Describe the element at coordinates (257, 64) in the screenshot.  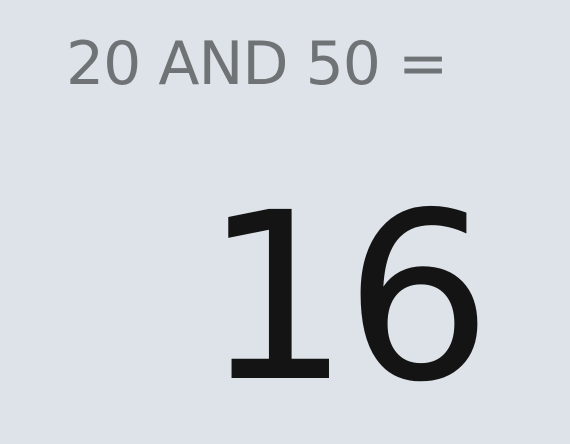
I see `expression-text: 20 AND 50 =` at that location.